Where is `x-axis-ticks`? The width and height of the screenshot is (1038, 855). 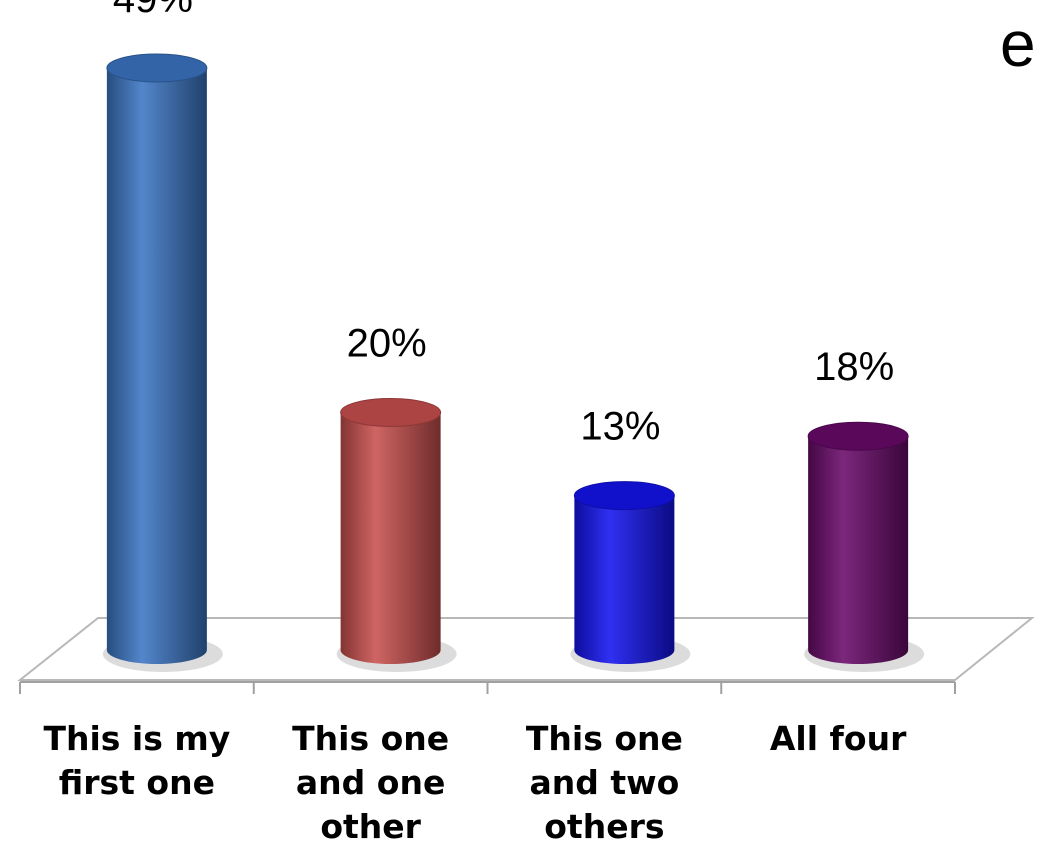 x-axis-ticks is located at coordinates (487, 688).